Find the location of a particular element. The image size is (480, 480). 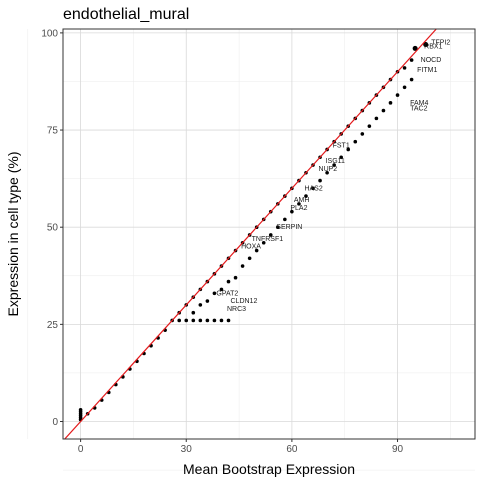

point-label: NRC3 is located at coordinates (236, 309).